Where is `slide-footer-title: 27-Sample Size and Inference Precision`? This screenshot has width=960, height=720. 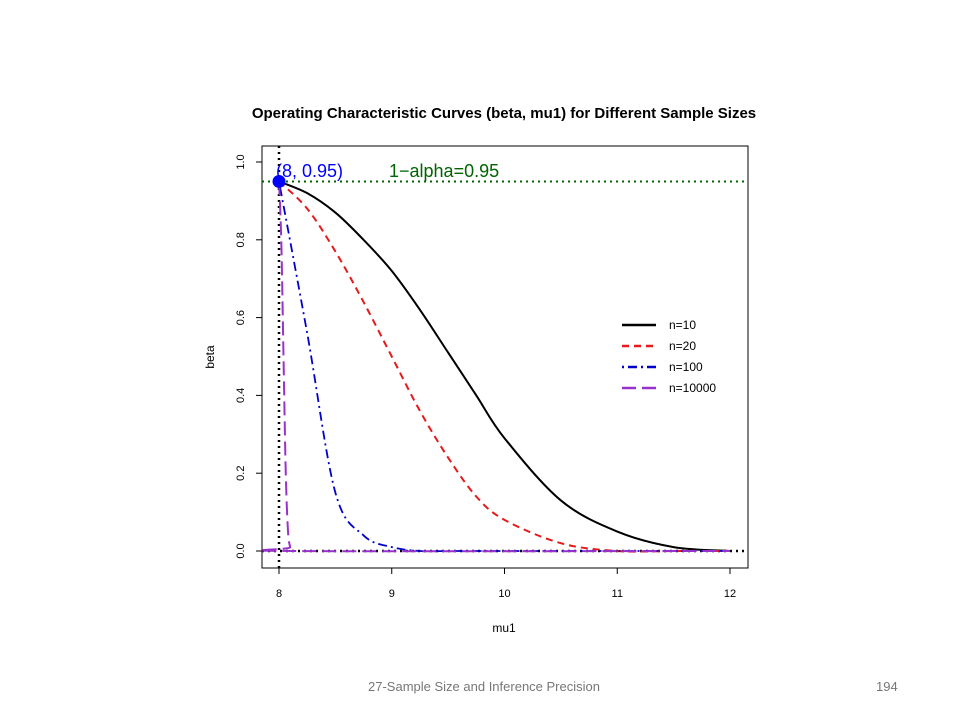
slide-footer-title: 27-Sample Size and Inference Precision is located at coordinates (484, 686).